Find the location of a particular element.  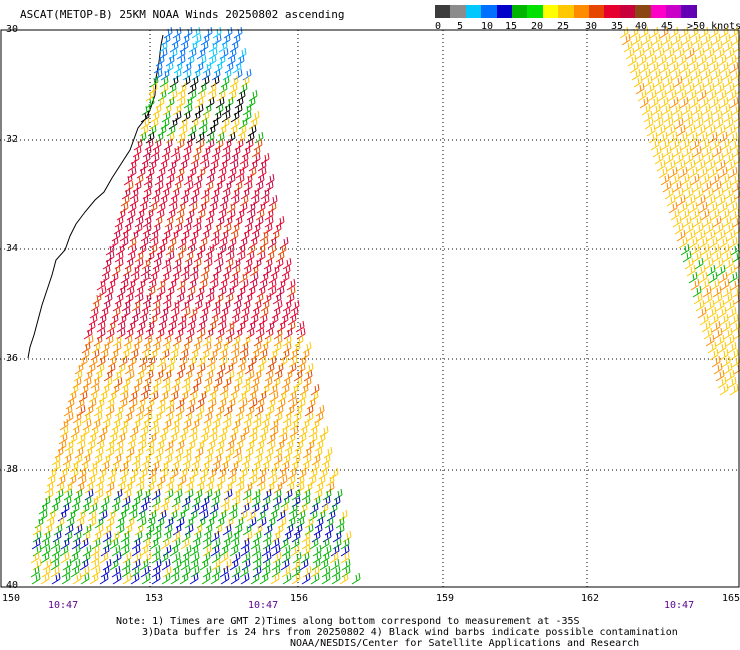

coastline is located at coordinates (95, 196).